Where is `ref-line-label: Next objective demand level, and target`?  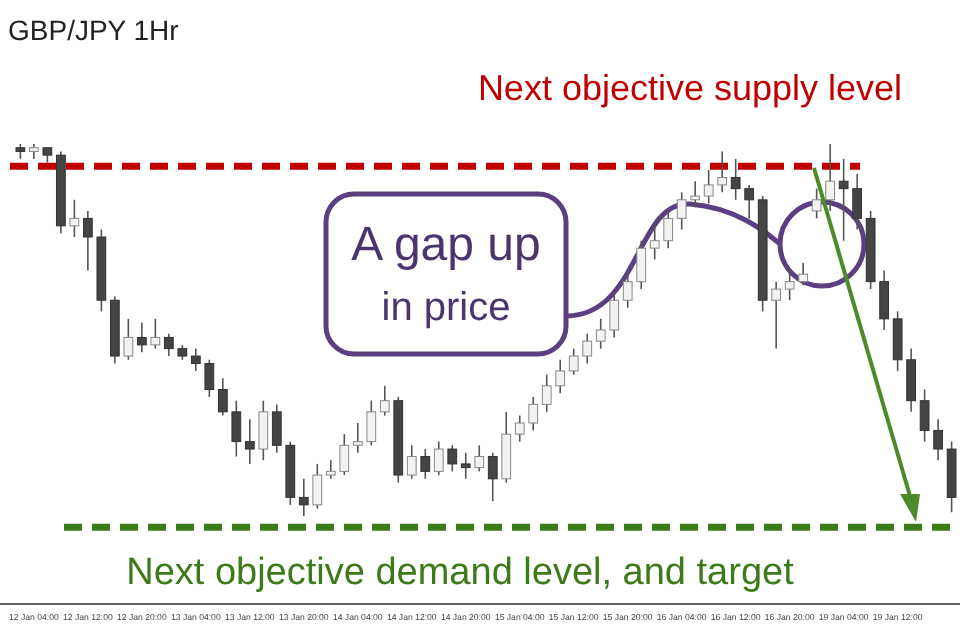
ref-line-label: Next objective demand level, and target is located at coordinates (461, 573).